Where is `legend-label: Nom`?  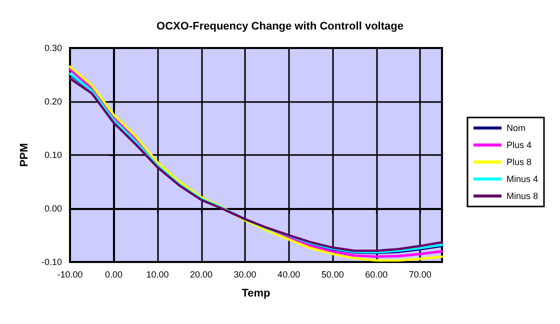 legend-label: Nom is located at coordinates (516, 128).